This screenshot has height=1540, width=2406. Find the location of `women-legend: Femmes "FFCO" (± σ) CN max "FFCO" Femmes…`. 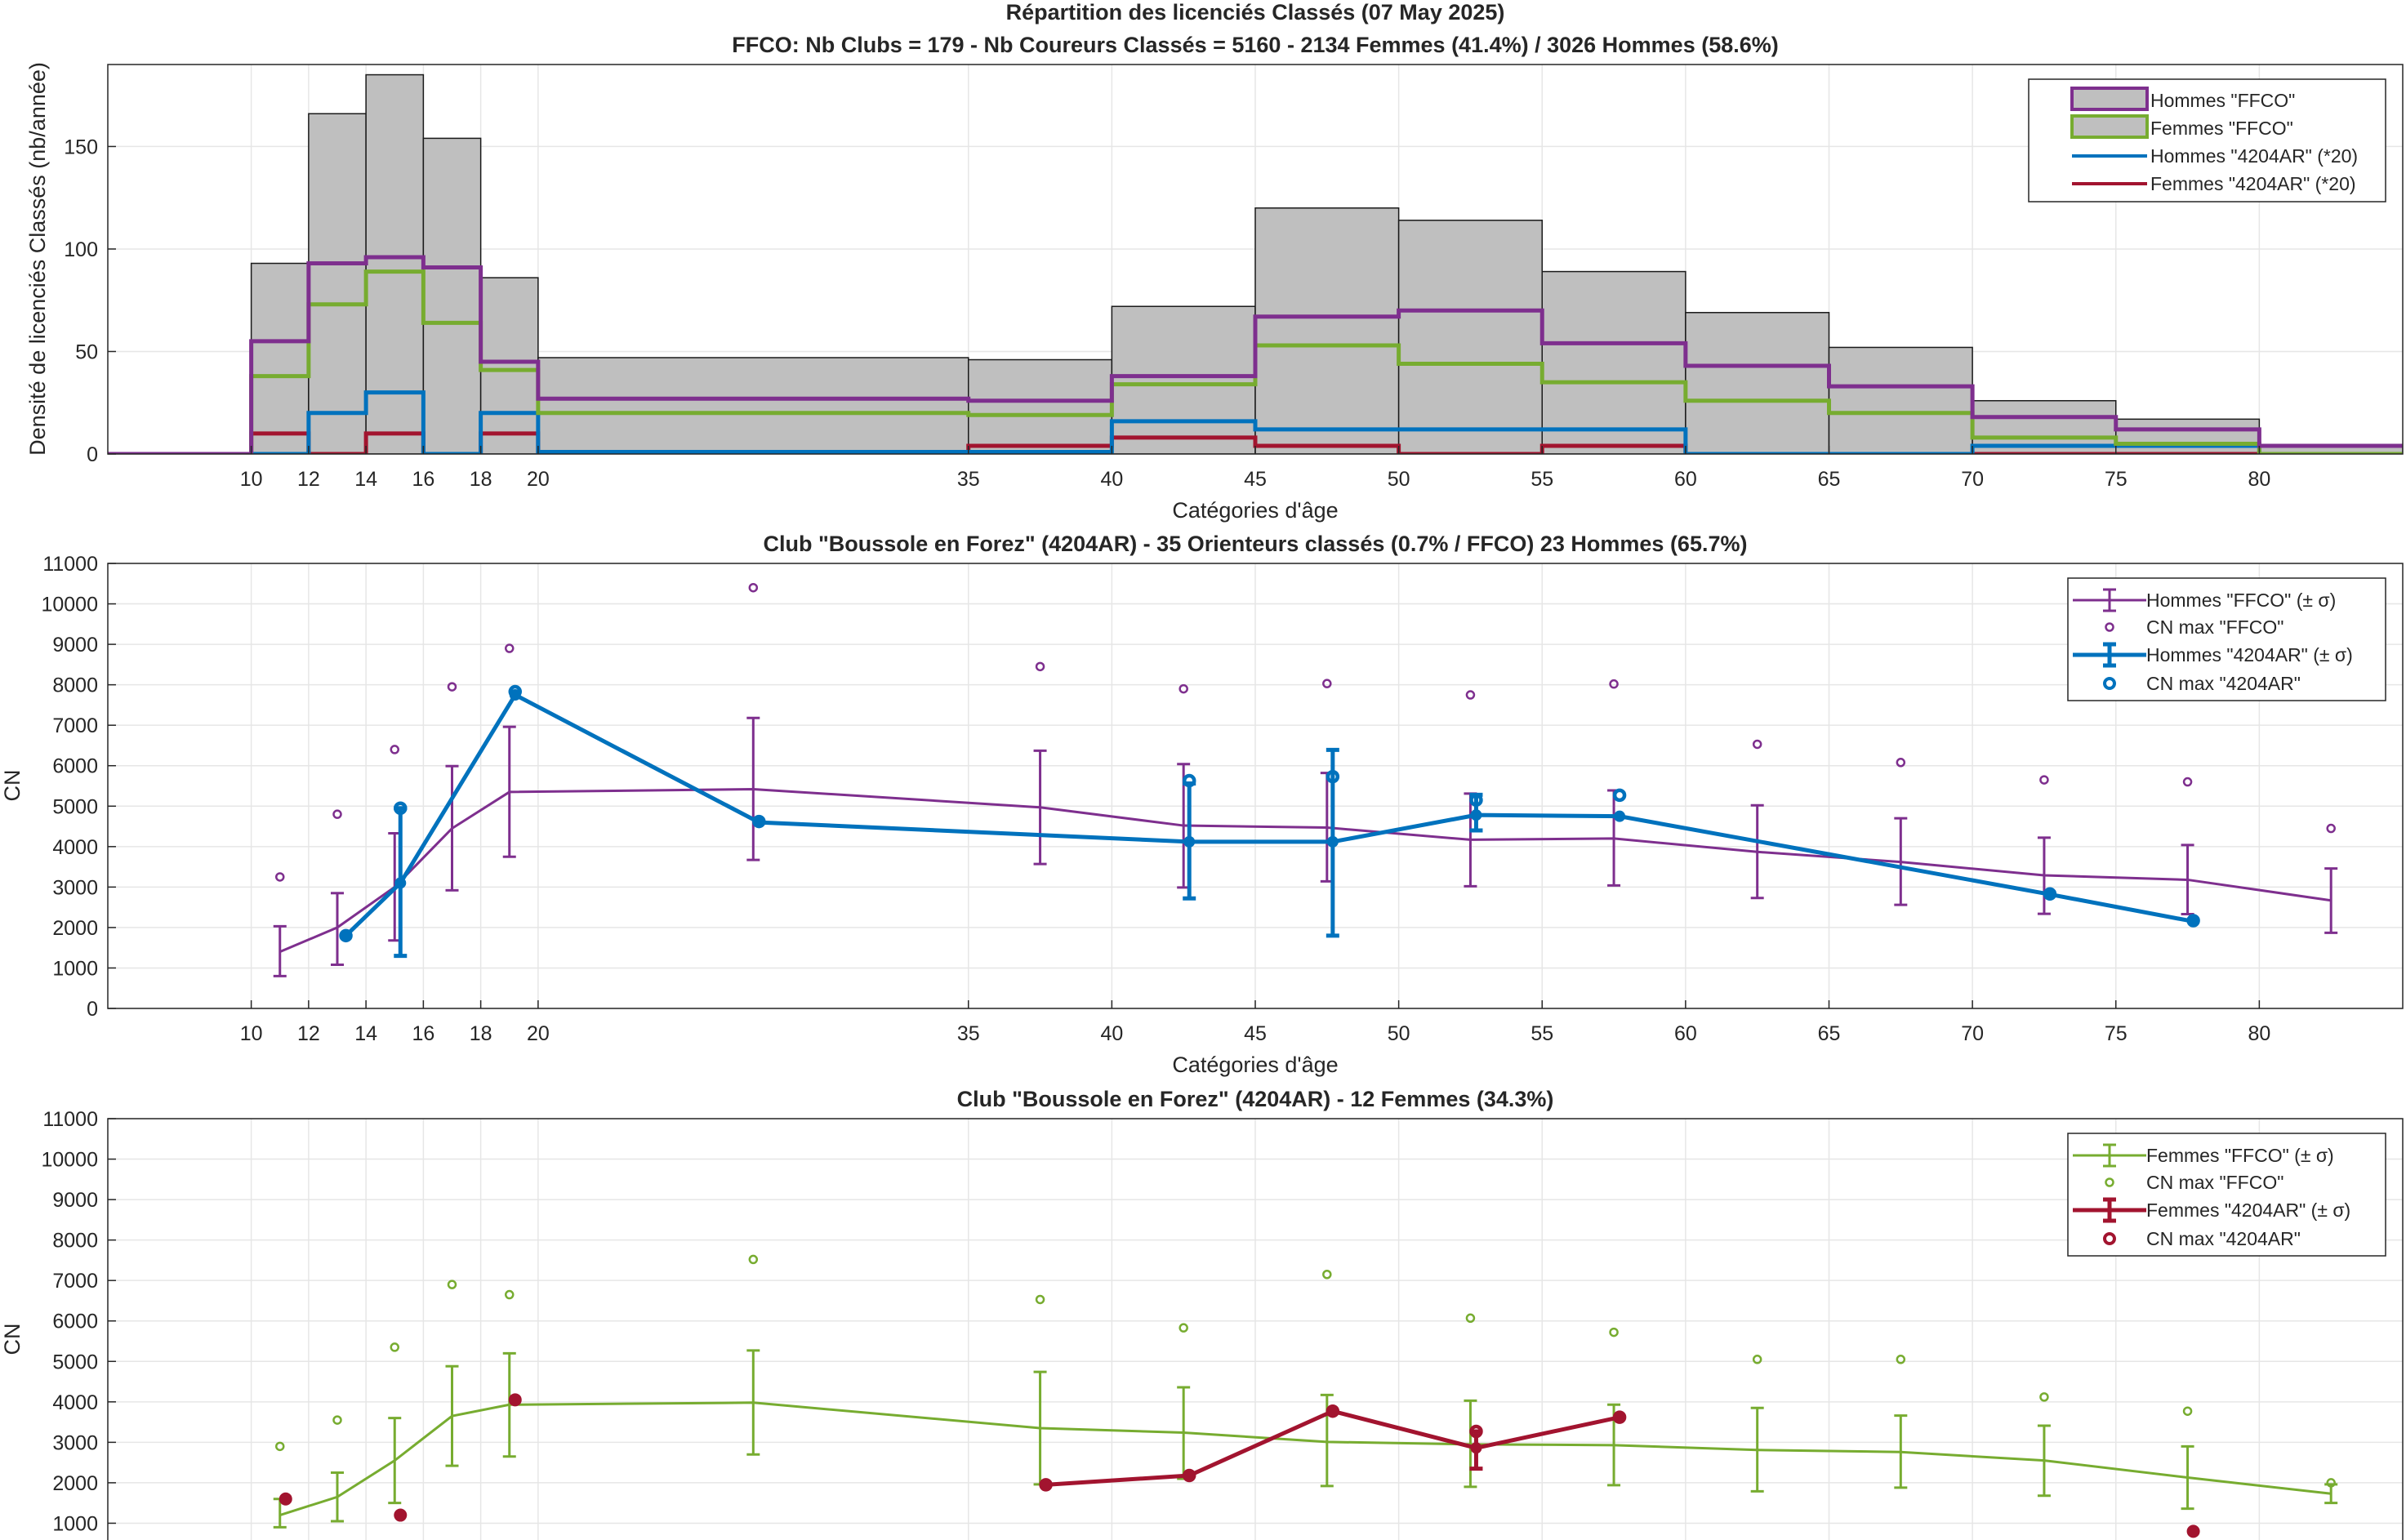

women-legend: Femmes "FFCO" (± σ) CN max "FFCO" Femmes… is located at coordinates (2226, 1195).